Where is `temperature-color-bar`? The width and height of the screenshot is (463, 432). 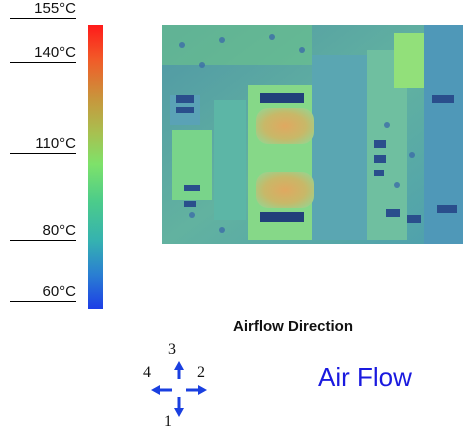
temperature-color-bar is located at coordinates (95, 167).